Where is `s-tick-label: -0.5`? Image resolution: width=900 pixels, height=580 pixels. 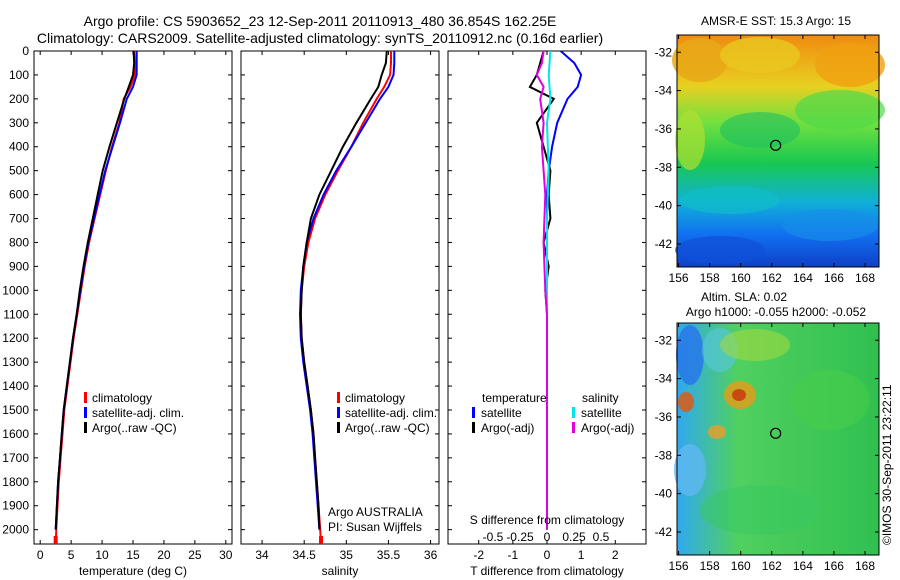 s-tick-label: -0.5 is located at coordinates (493, 537).